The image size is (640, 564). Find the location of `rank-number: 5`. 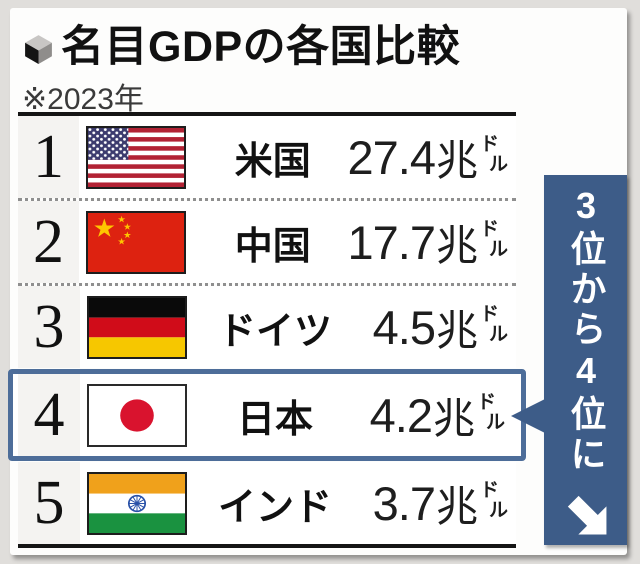

rank-number: 5 is located at coordinates (49, 503).